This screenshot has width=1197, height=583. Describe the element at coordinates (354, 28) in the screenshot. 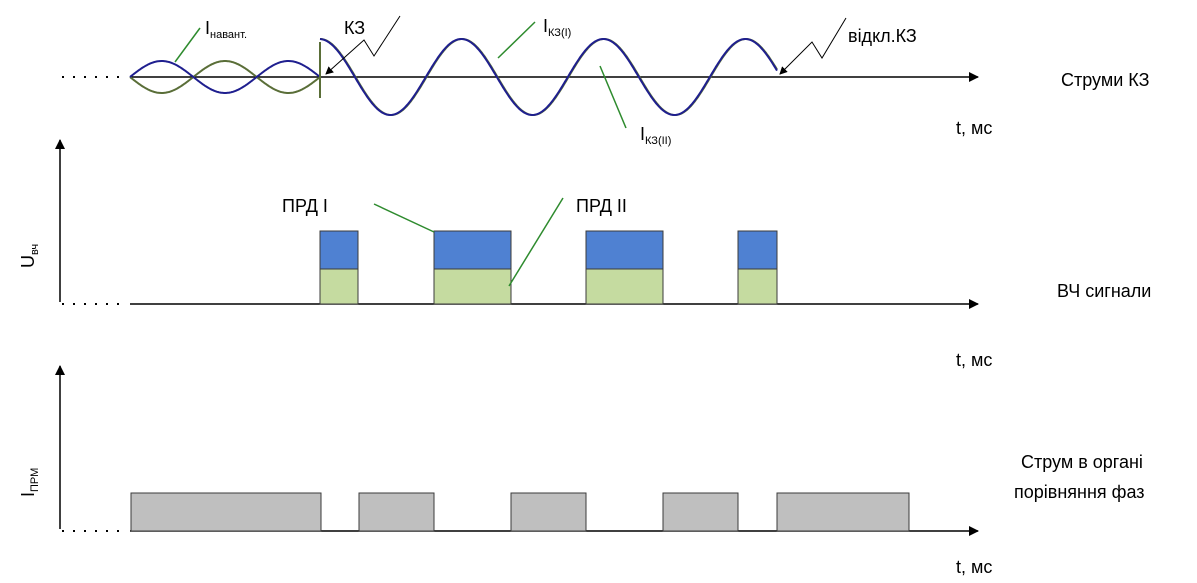

I see `fault-start-label: КЗ` at that location.